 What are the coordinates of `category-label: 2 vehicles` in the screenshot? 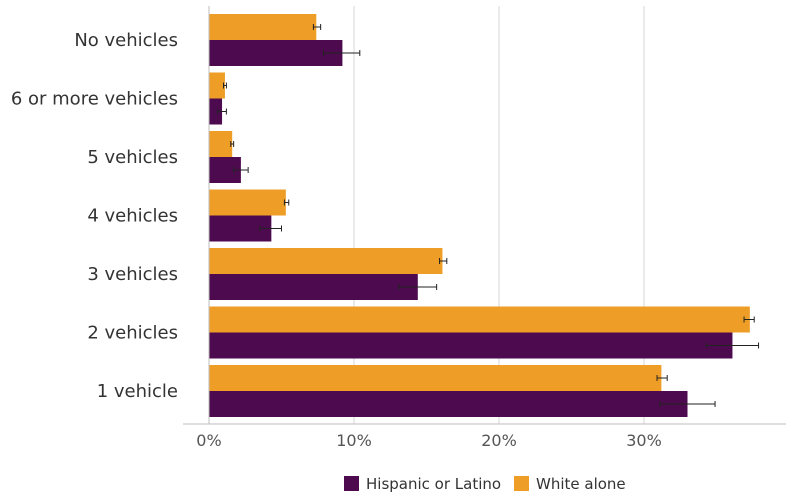 It's located at (132, 333).